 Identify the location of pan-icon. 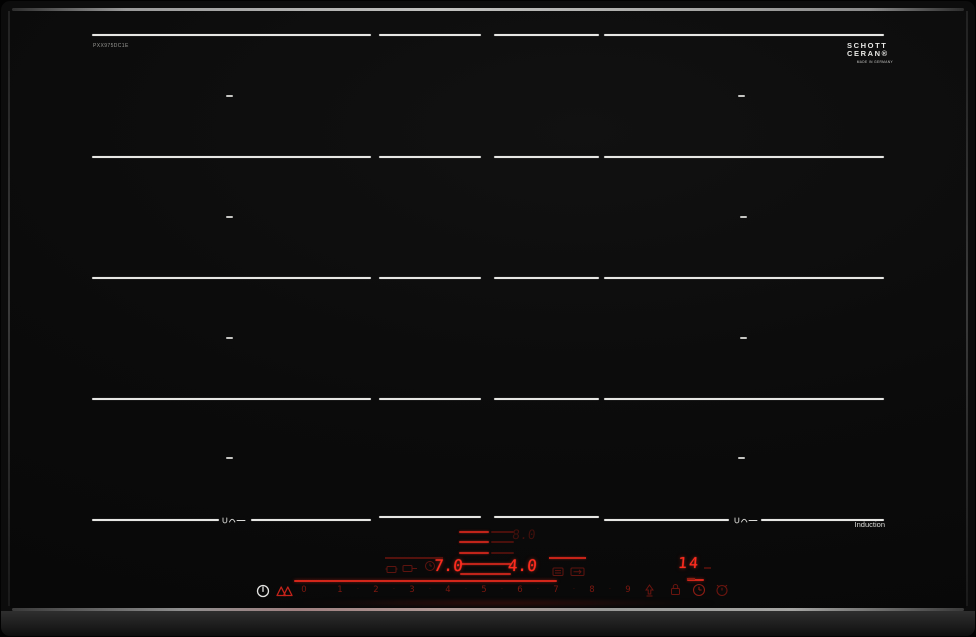
(410, 569).